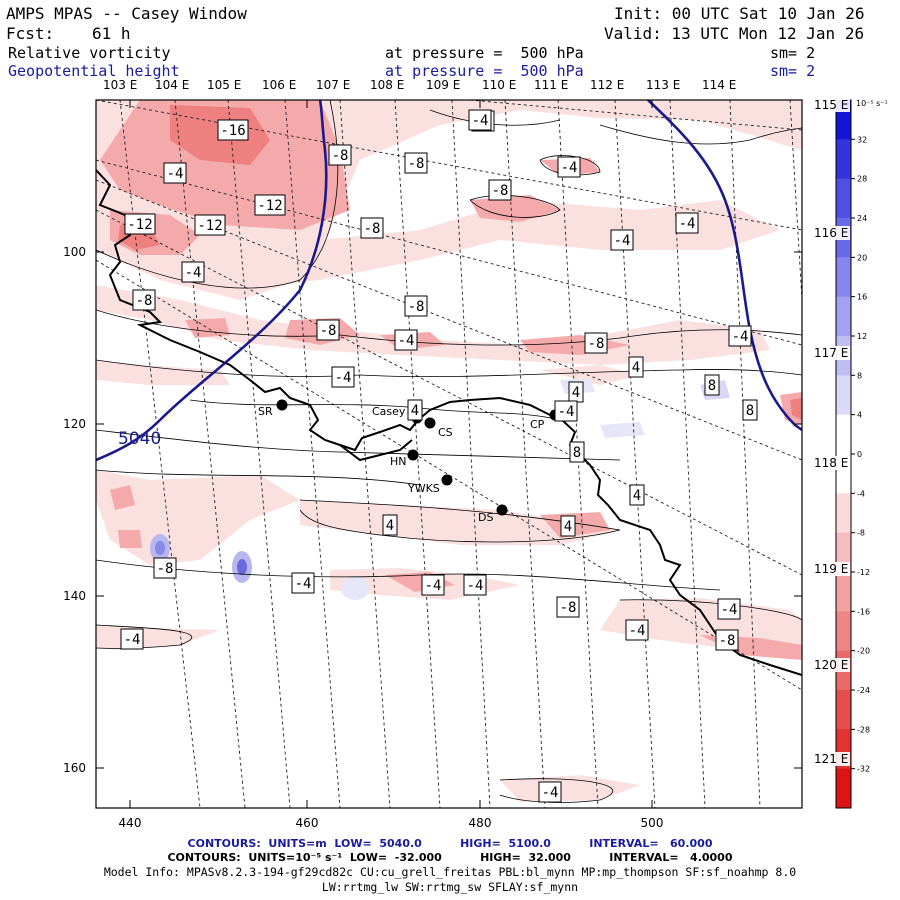  What do you see at coordinates (739, 13) in the screenshot?
I see `init-time: Init: 00 UTC Sat 10 Jan 26` at bounding box center [739, 13].